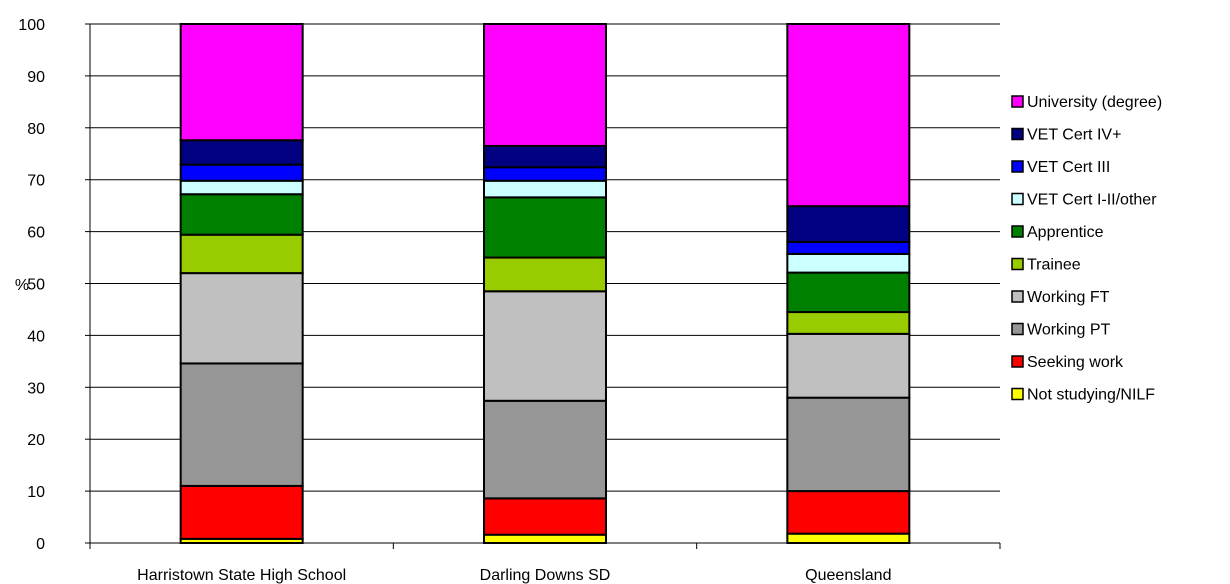 The width and height of the screenshot is (1230, 584). Describe the element at coordinates (1091, 395) in the screenshot. I see `legend-label: Not studying/NILF` at that location.